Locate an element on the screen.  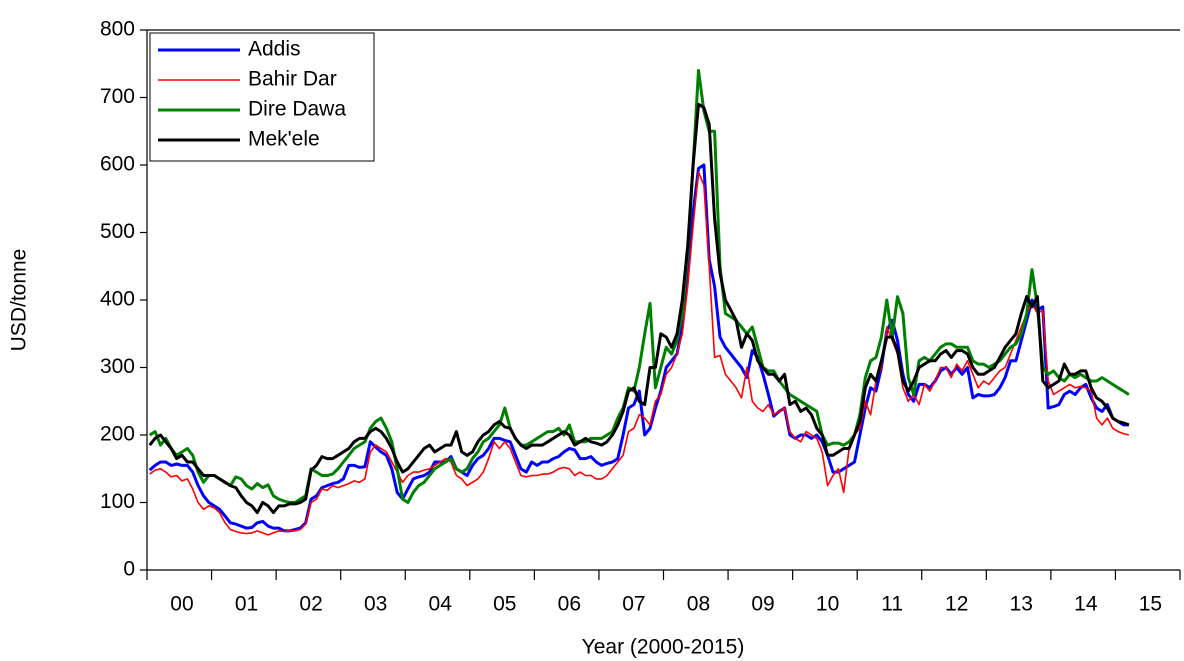
x-tick-label: 09 is located at coordinates (762, 604).